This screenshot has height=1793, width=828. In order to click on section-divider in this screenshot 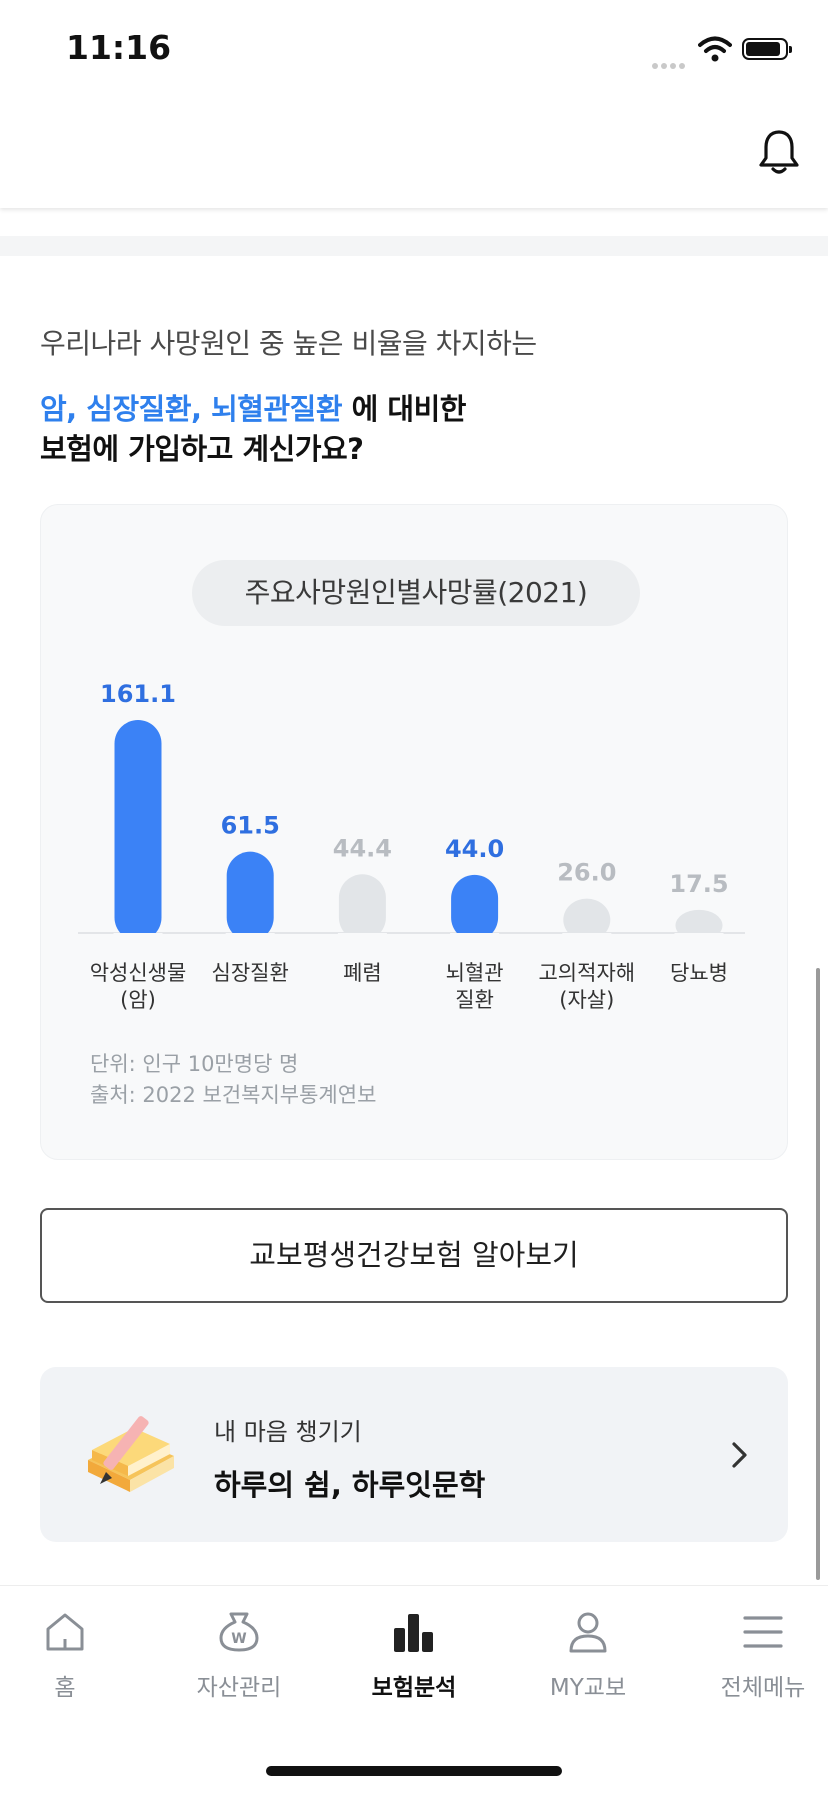, I will do `click(414, 246)`.